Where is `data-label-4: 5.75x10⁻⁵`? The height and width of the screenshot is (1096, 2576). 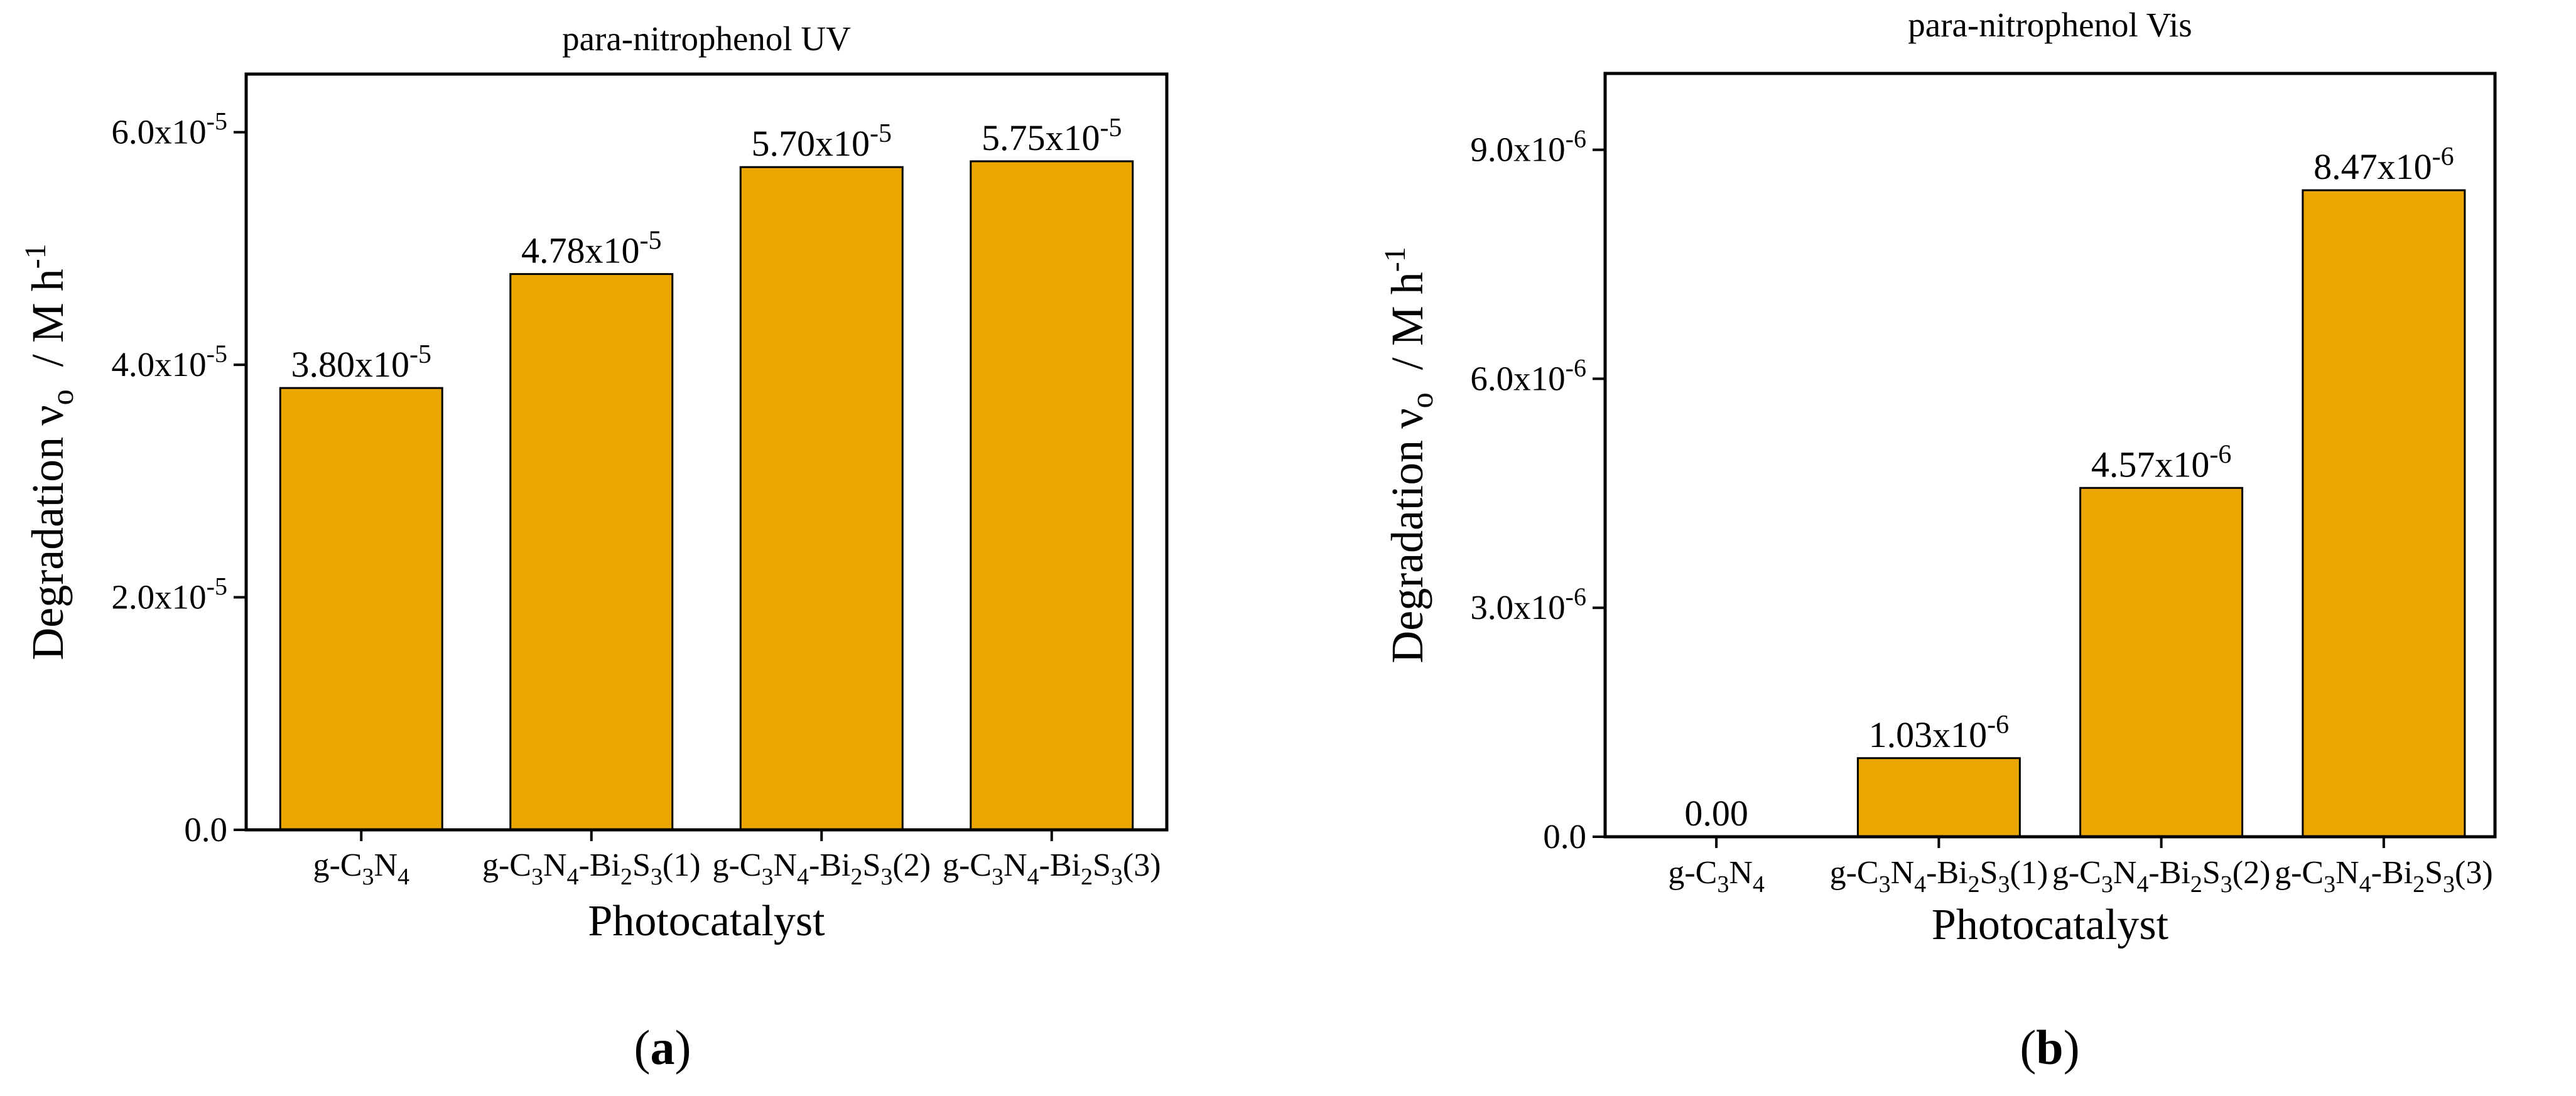
data-label-4: 5.75x10⁻⁵ is located at coordinates (1052, 136).